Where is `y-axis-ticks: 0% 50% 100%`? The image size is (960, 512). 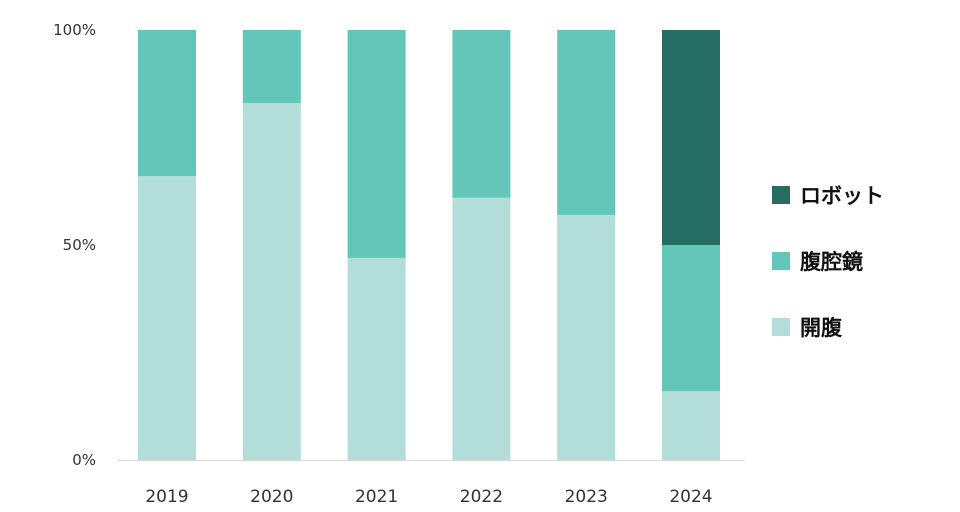 y-axis-ticks: 0% 50% 100% is located at coordinates (74, 245).